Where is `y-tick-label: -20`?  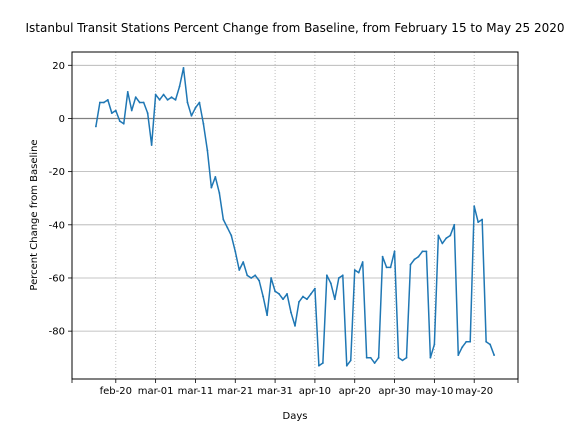
y-tick-label: -20 is located at coordinates (57, 172).